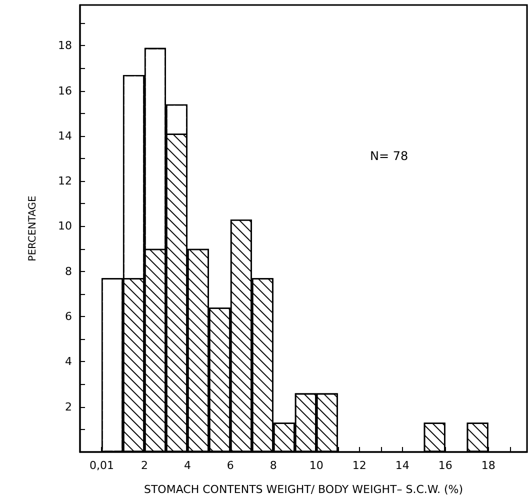  What do you see at coordinates (65, 91) in the screenshot?
I see `y-tick-label: 16` at bounding box center [65, 91].